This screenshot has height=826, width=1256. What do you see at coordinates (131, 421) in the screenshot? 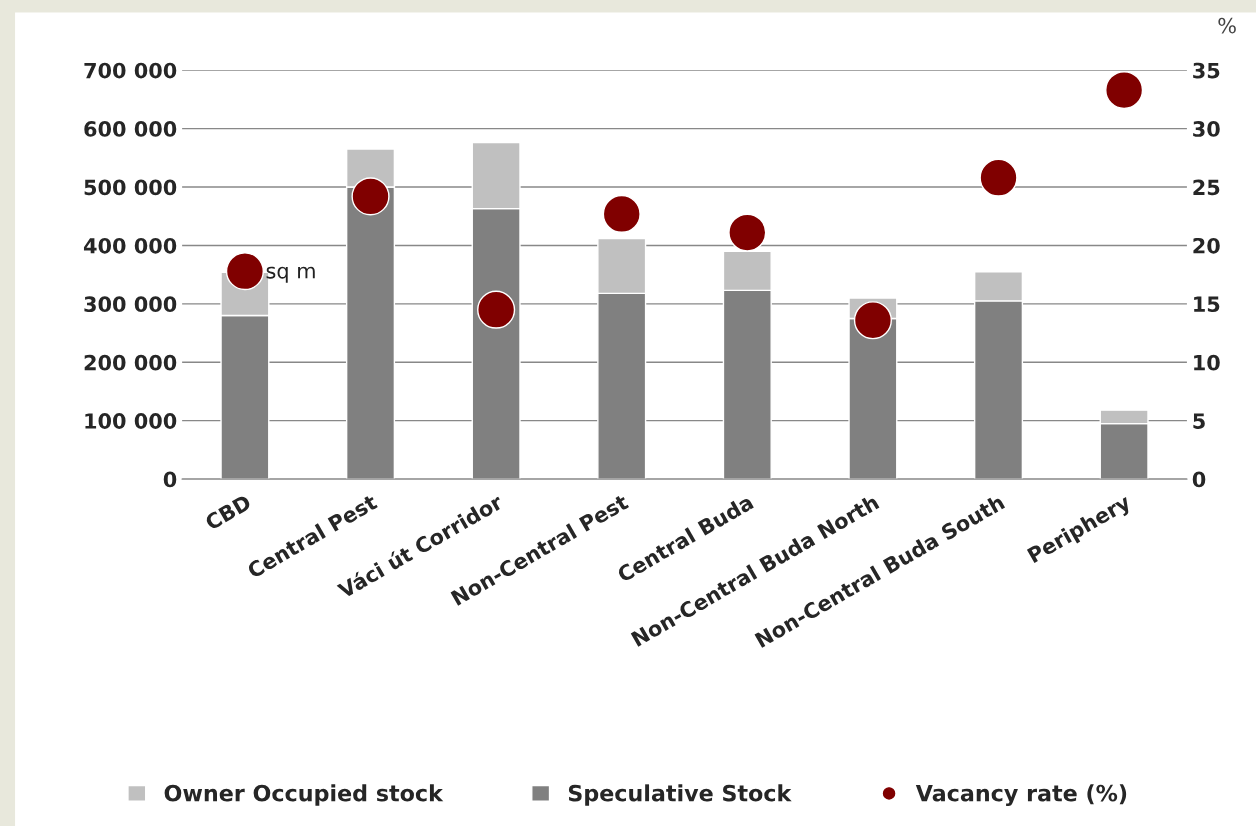
I see `y-tick-label: 100 000` at bounding box center [131, 421].